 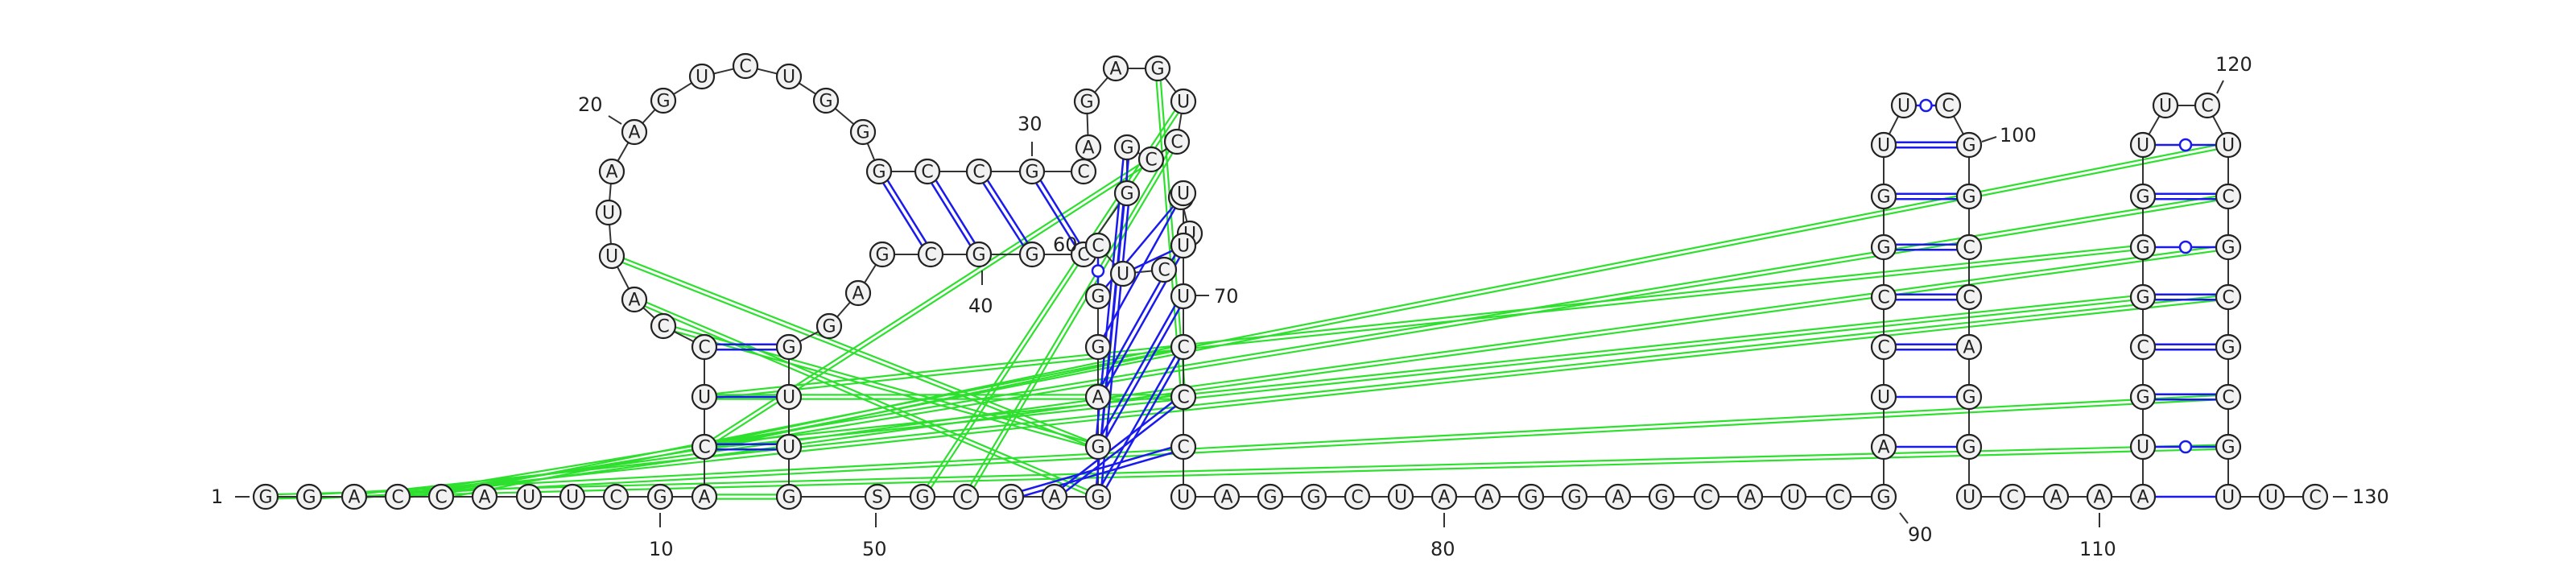 I want to click on nucleotide-35: G, so click(x=1157, y=68).